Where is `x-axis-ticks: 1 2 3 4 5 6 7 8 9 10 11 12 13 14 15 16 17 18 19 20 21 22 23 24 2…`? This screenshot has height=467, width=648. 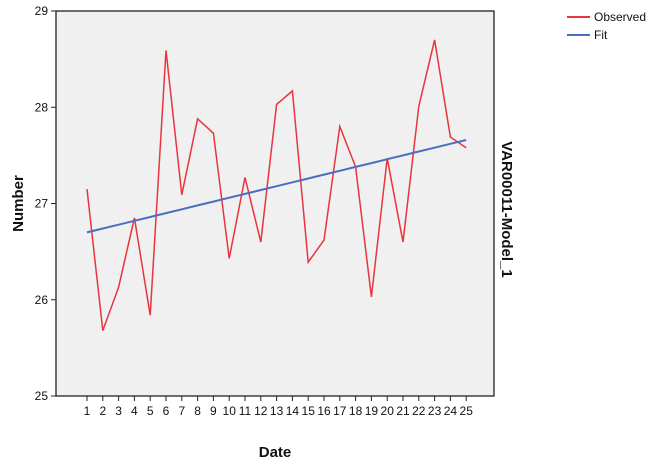
x-axis-ticks: 1 2 3 4 5 6 7 8 9 10 11 12 13 14 15 16 17 18 19 20 21 22 23 24 2… is located at coordinates (279, 407).